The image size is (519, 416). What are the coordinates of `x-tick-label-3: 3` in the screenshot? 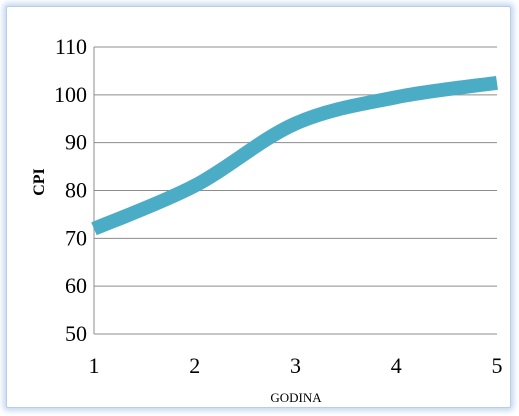 It's located at (295, 365).